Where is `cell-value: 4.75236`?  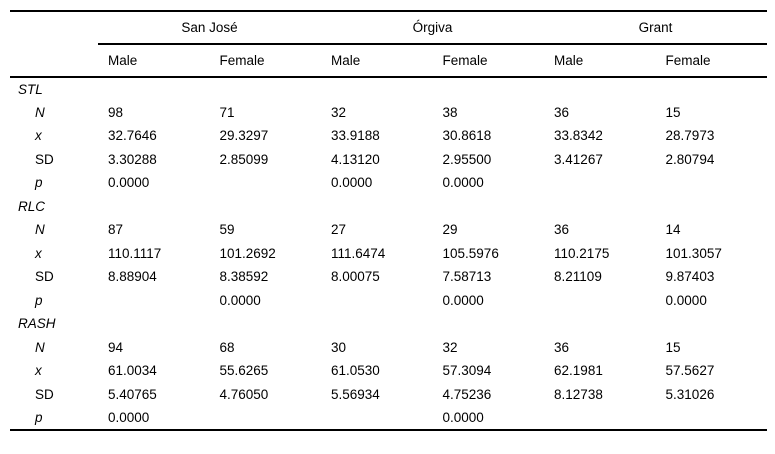
cell-value: 4.75236 is located at coordinates (467, 394).